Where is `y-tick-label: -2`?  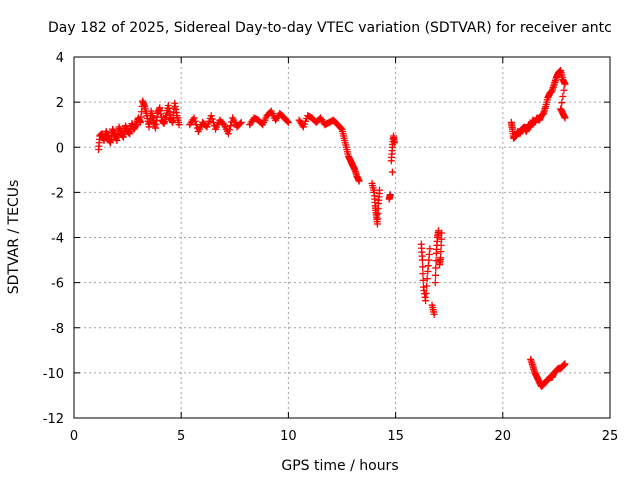
y-tick-label: -2 is located at coordinates (57, 193).